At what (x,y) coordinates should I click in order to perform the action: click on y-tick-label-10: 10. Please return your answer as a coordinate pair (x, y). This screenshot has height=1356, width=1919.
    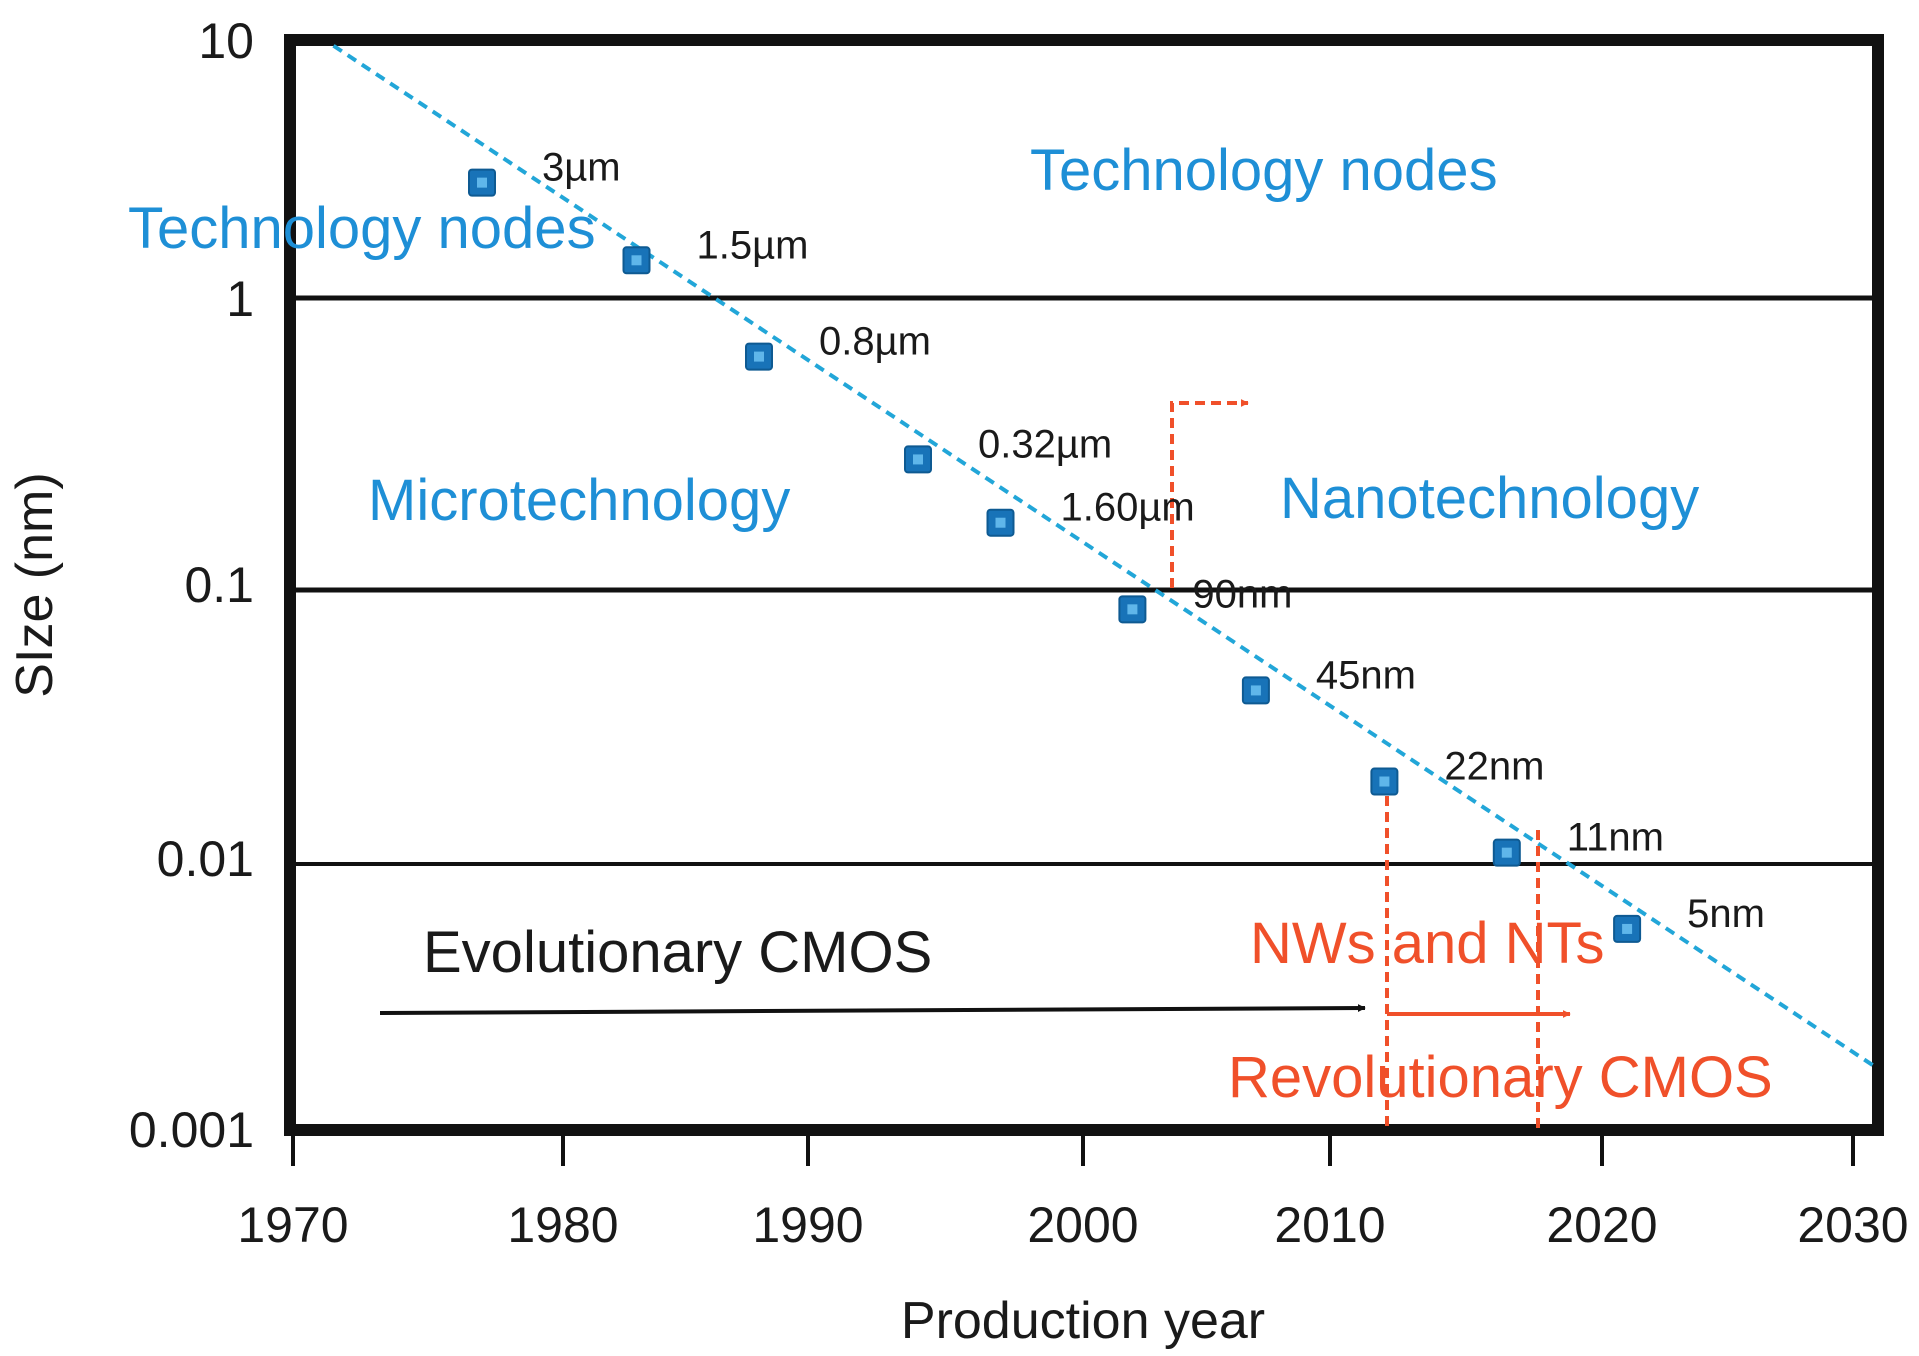
    Looking at the image, I should click on (226, 41).